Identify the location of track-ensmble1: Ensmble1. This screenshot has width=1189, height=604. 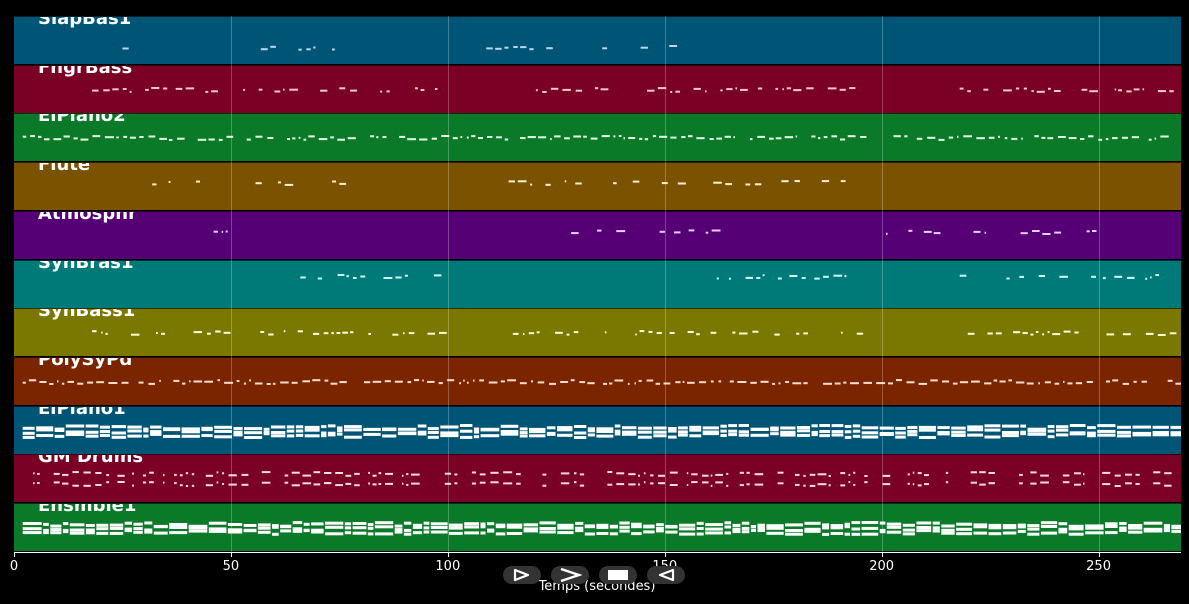
(597, 527).